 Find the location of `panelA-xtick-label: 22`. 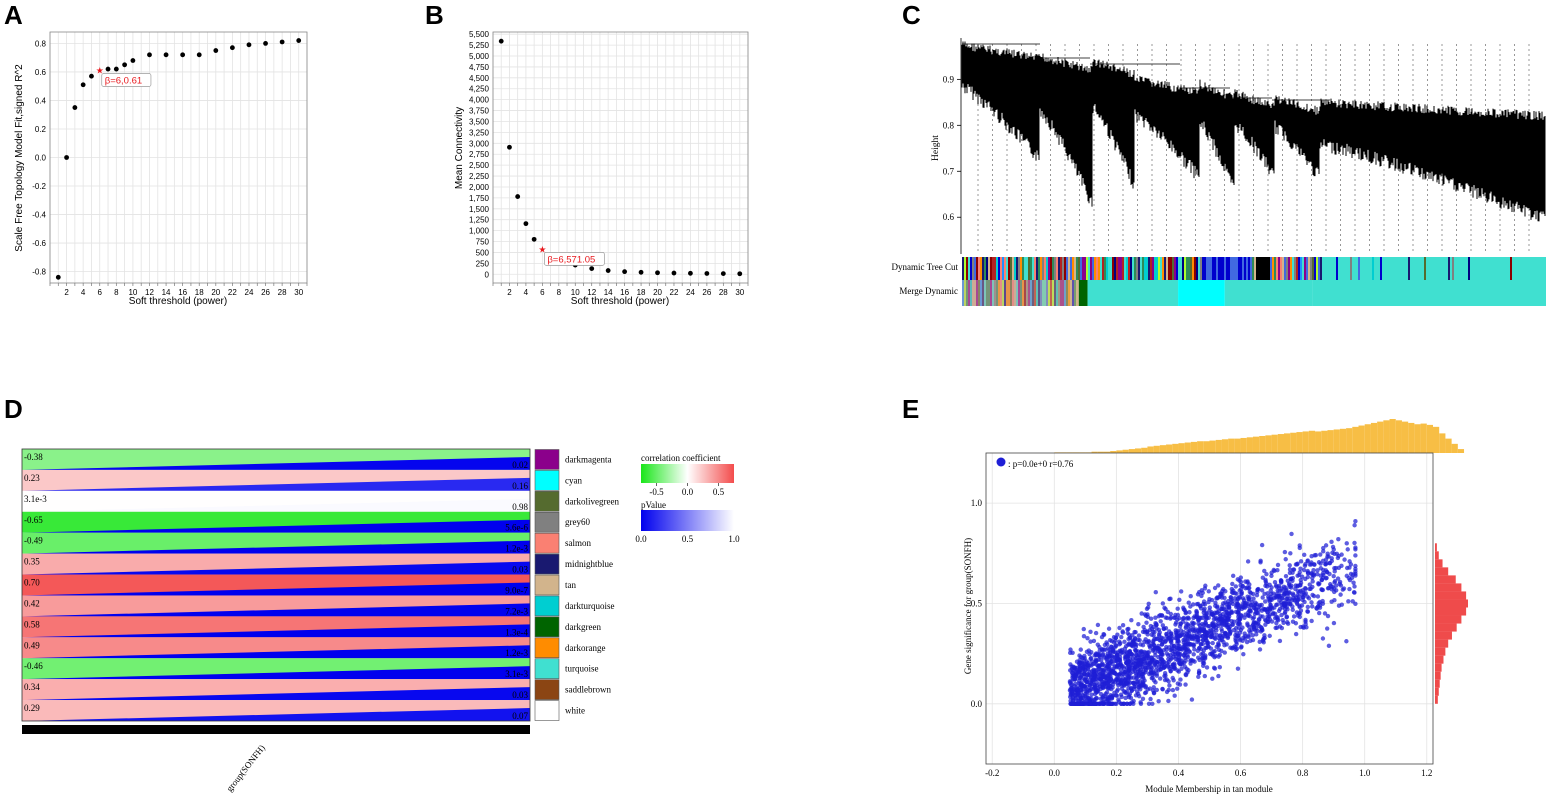

panelA-xtick-label: 22 is located at coordinates (232, 292).